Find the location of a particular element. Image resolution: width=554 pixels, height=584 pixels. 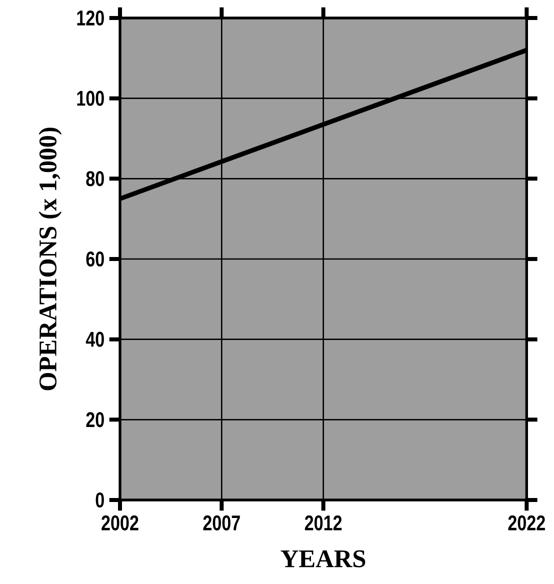

y-tick-label: 60 is located at coordinates (95, 259).